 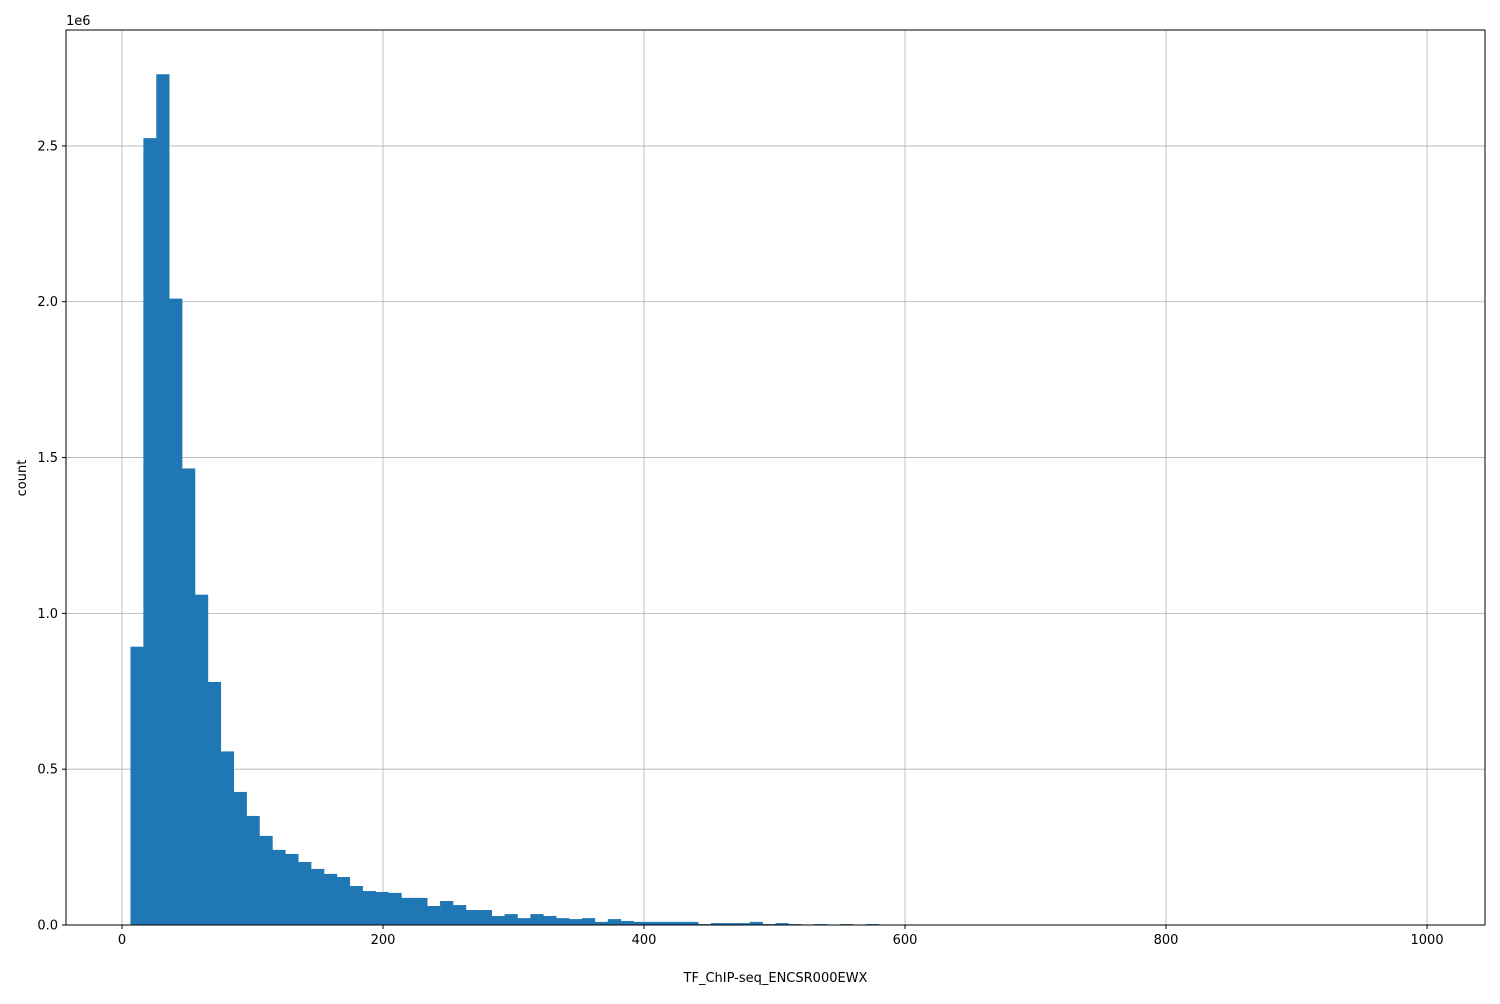 What do you see at coordinates (78, 21) in the screenshot?
I see `y-offset-label: 1e6` at bounding box center [78, 21].